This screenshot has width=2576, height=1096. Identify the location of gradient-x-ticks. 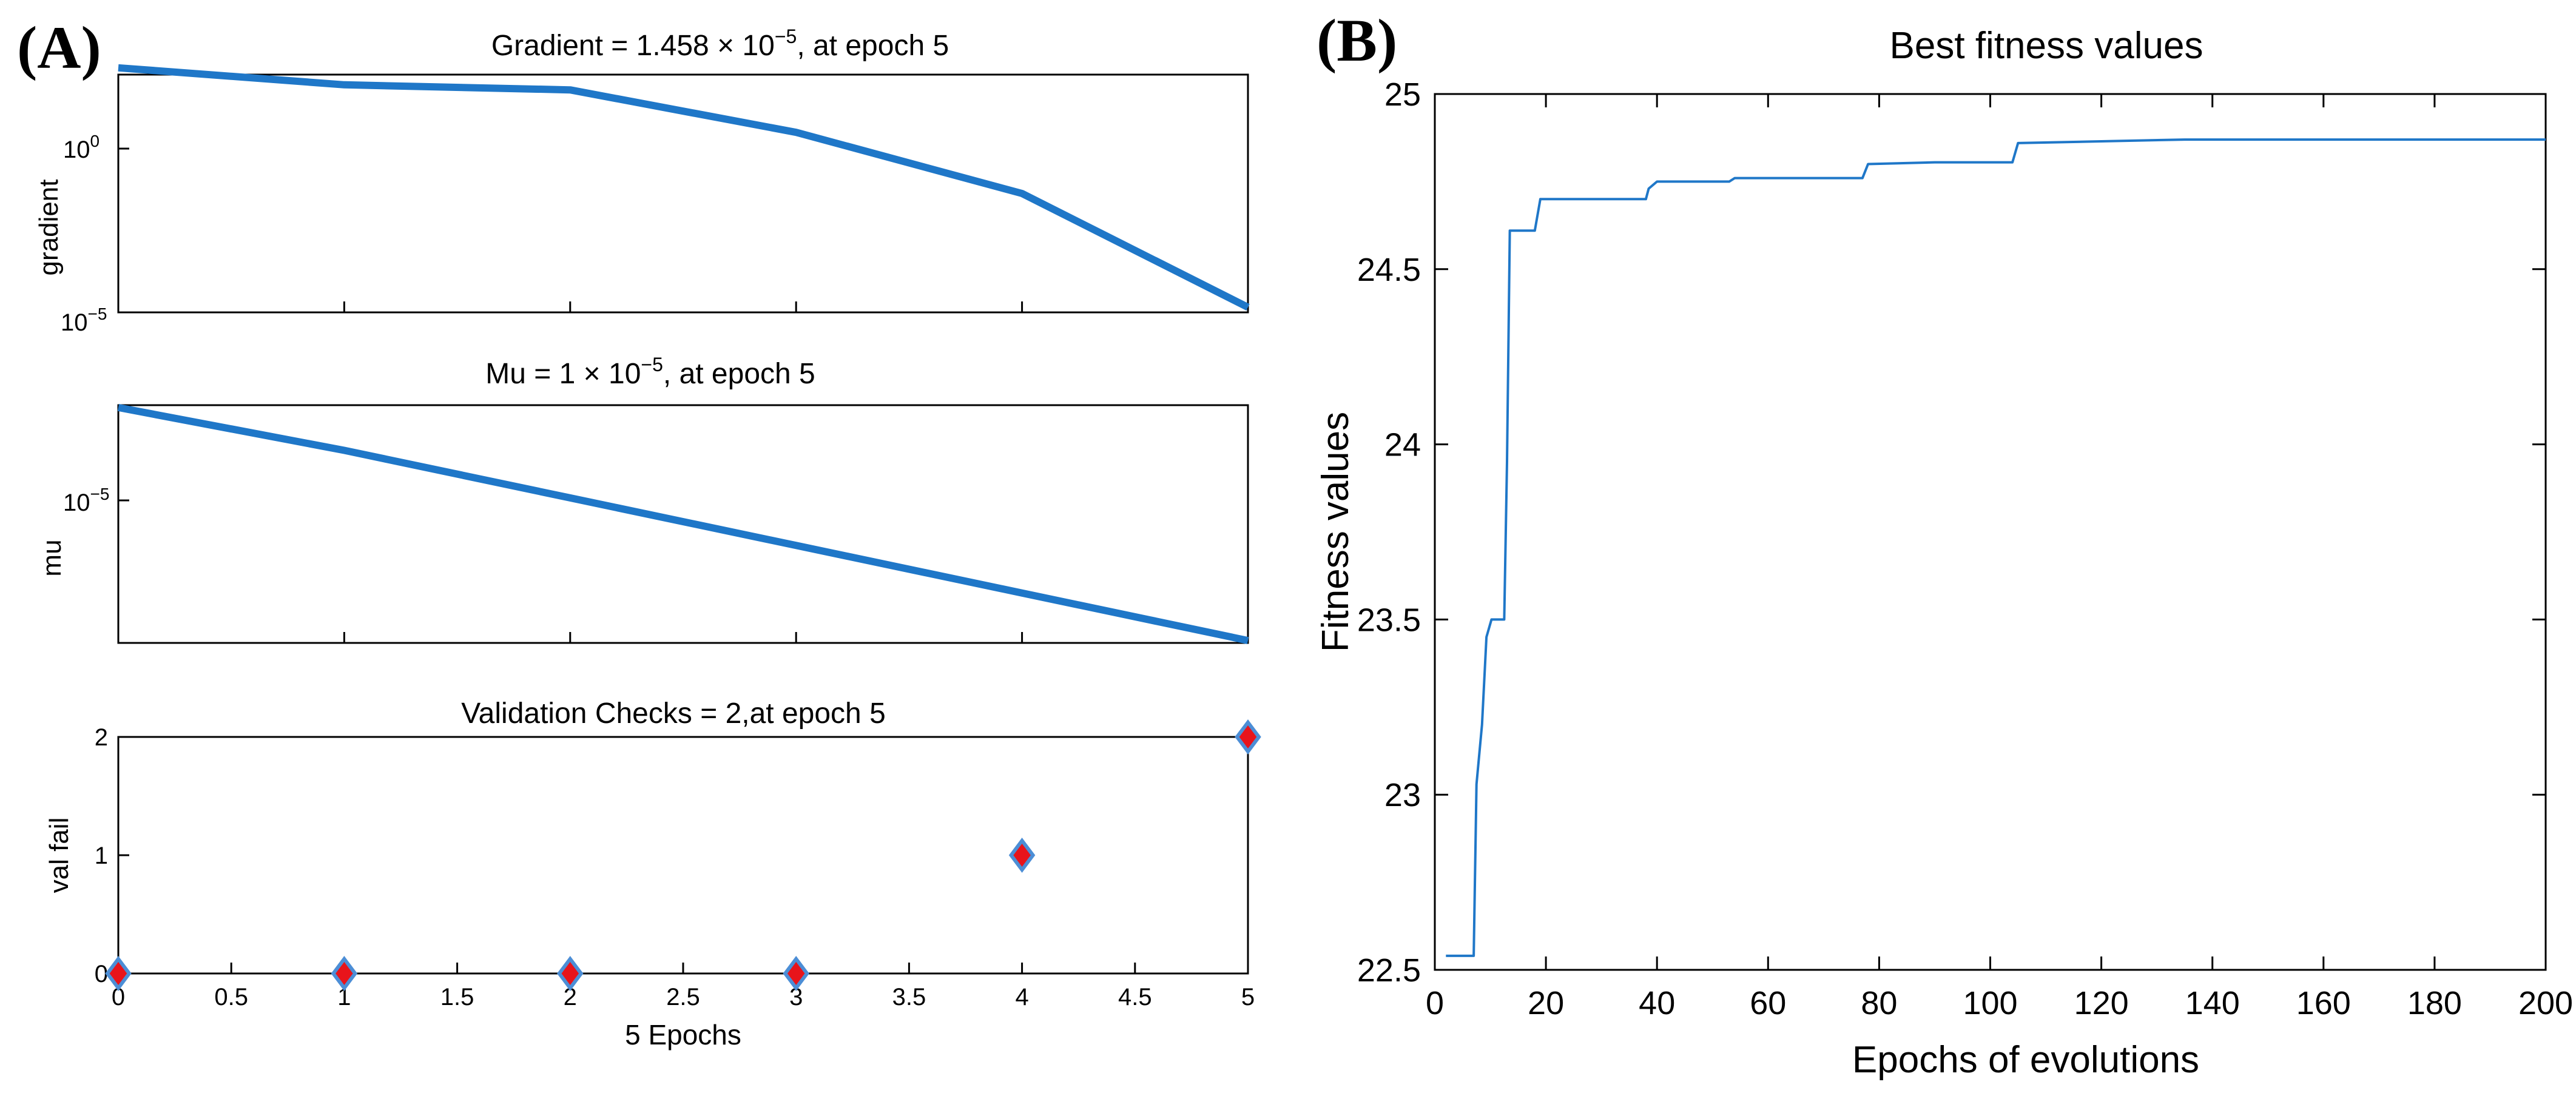
(683, 306).